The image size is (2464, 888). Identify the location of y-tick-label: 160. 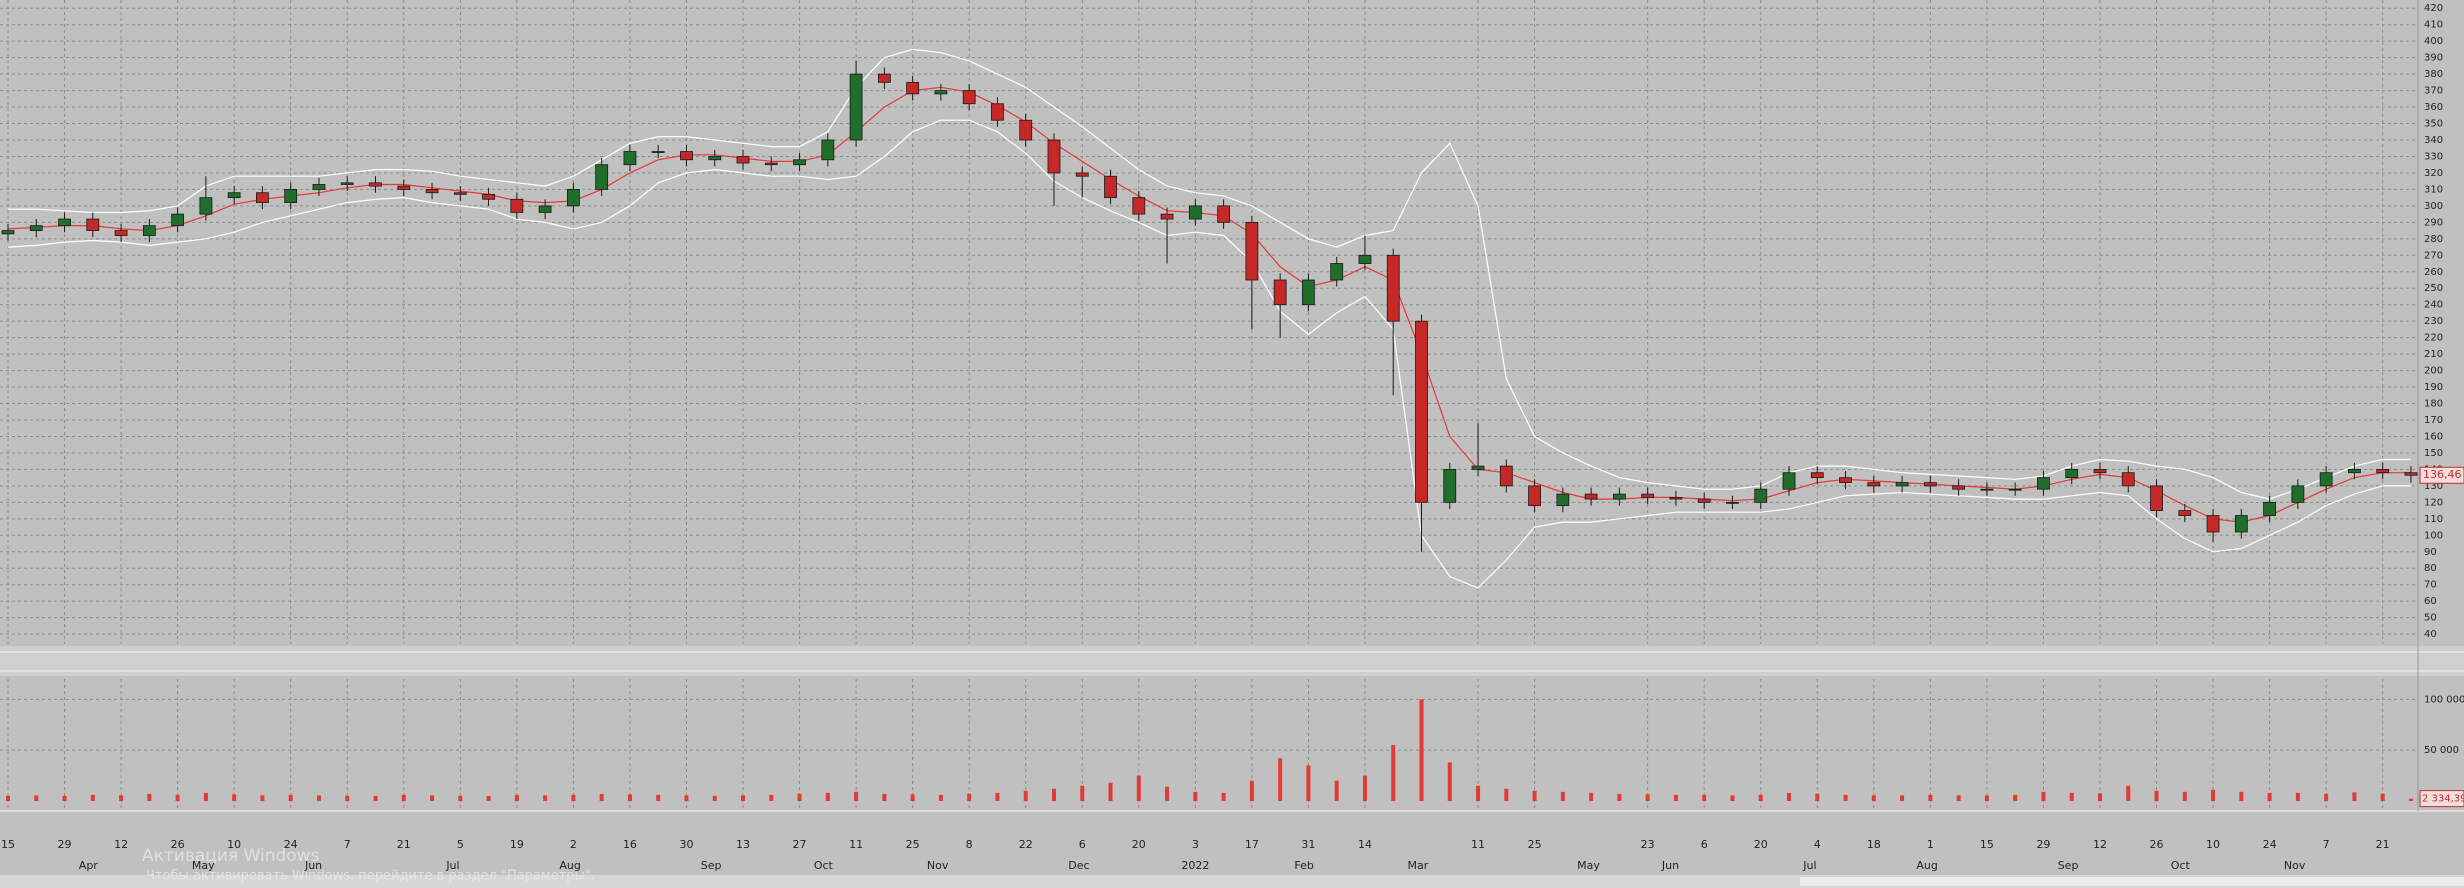
(2433, 436).